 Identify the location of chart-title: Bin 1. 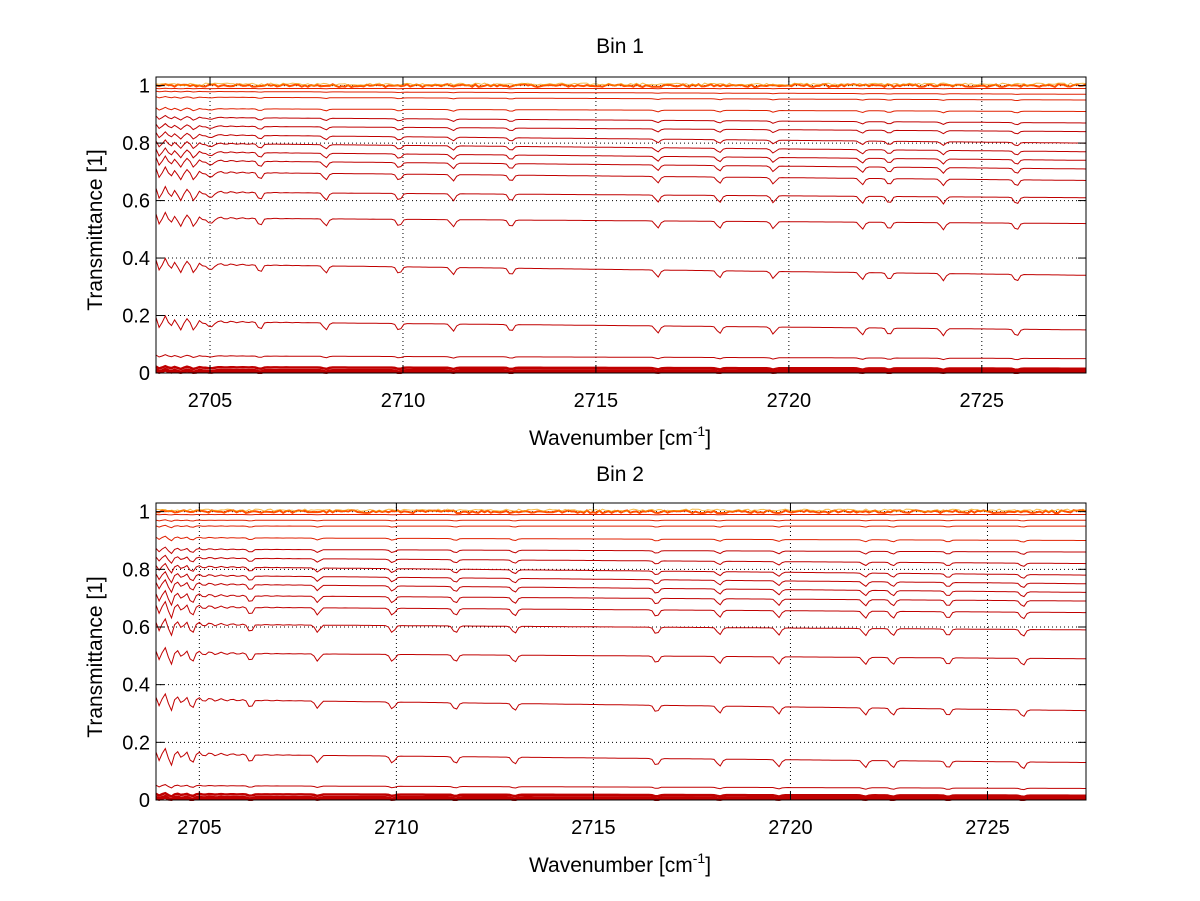
(620, 46).